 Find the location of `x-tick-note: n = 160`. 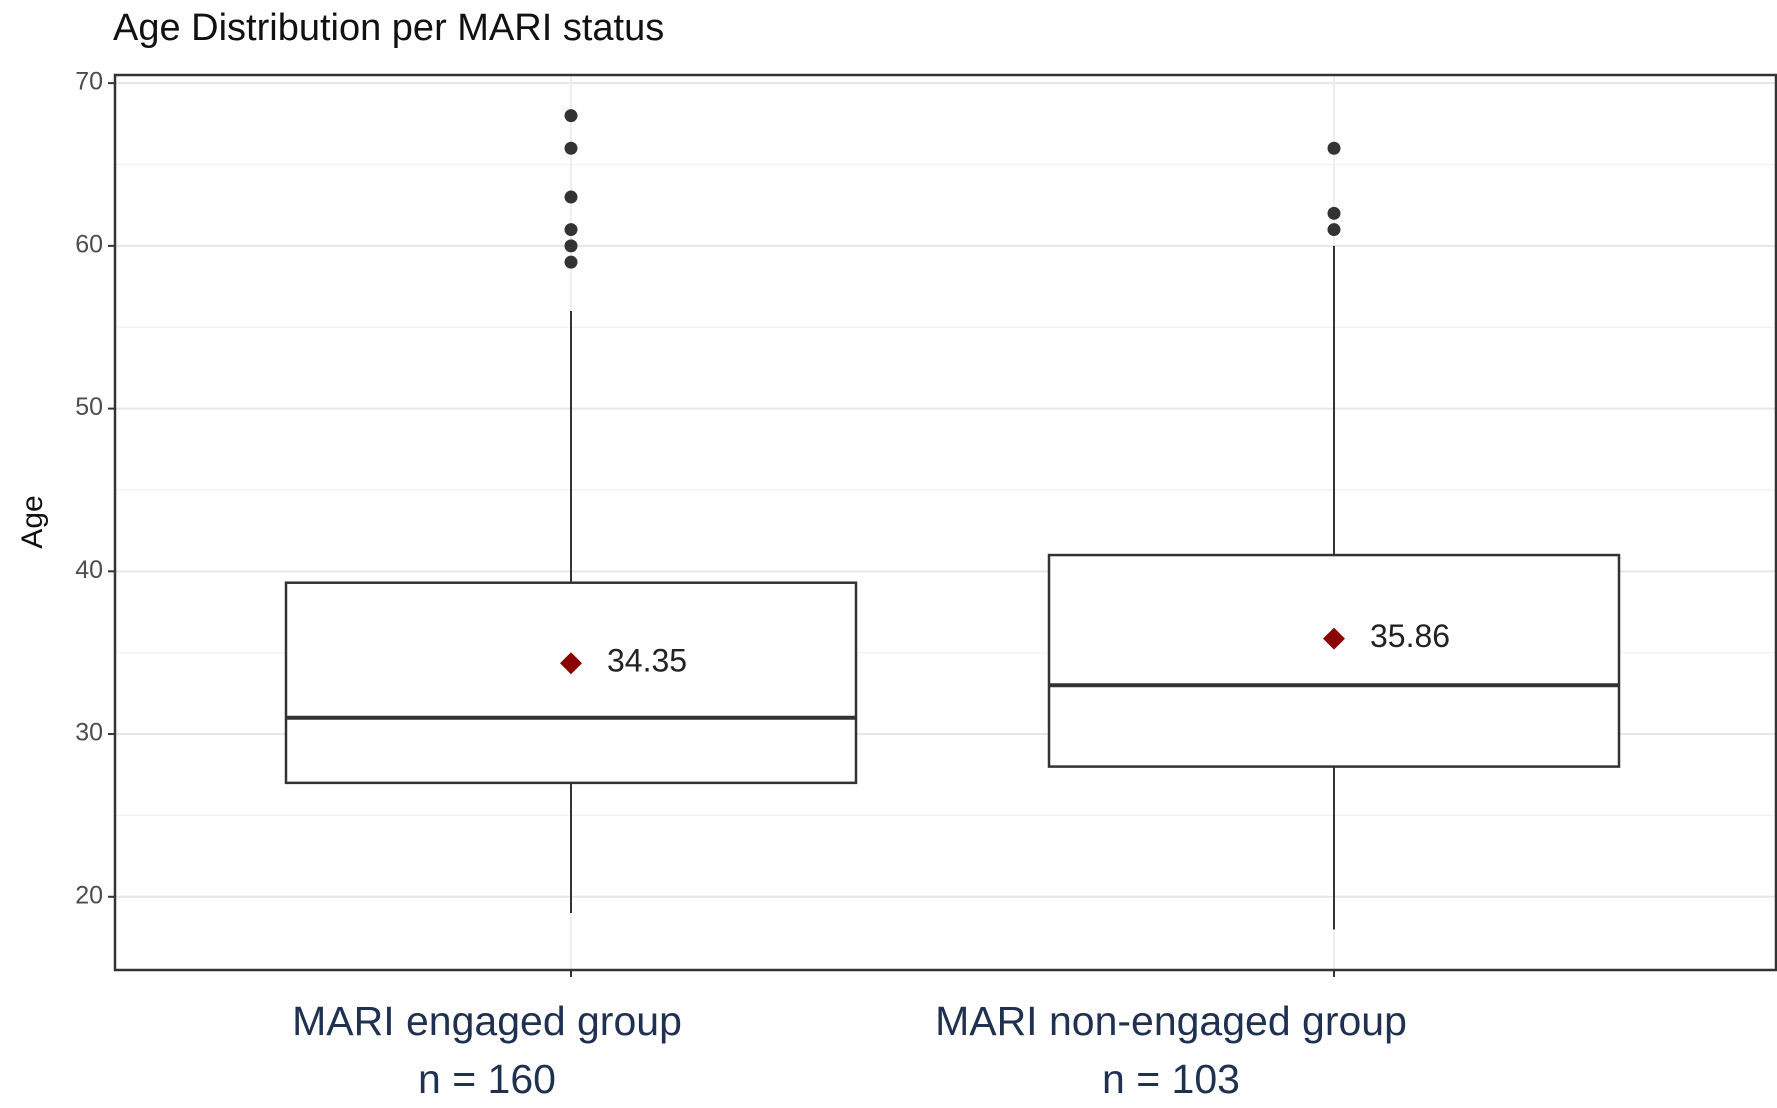

x-tick-note: n = 160 is located at coordinates (487, 1079).